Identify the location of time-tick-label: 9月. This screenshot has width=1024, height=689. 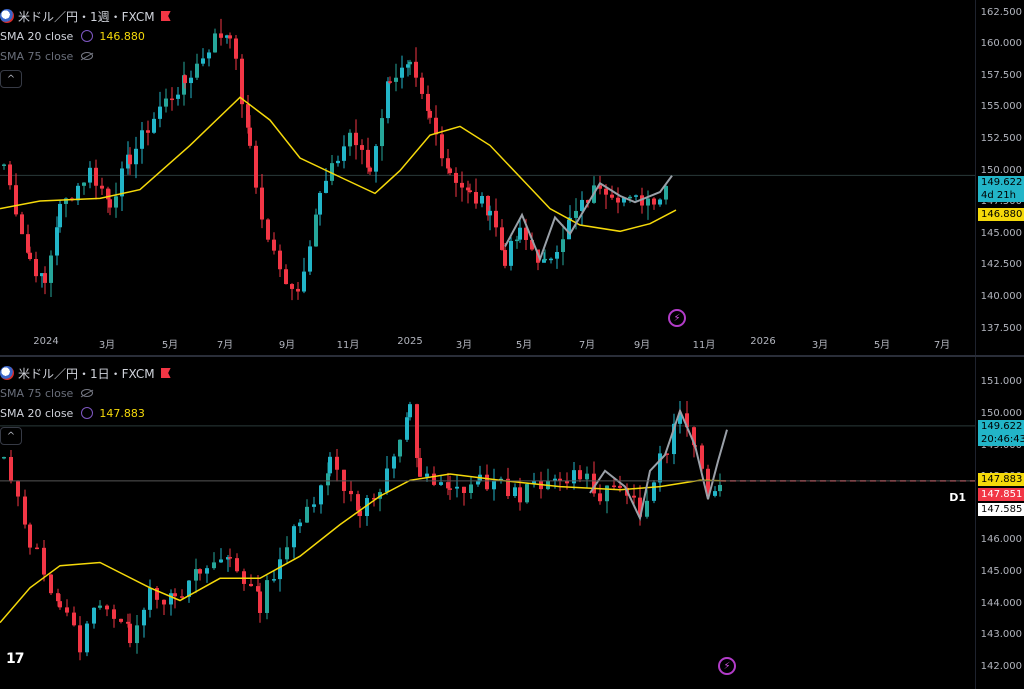
(287, 345).